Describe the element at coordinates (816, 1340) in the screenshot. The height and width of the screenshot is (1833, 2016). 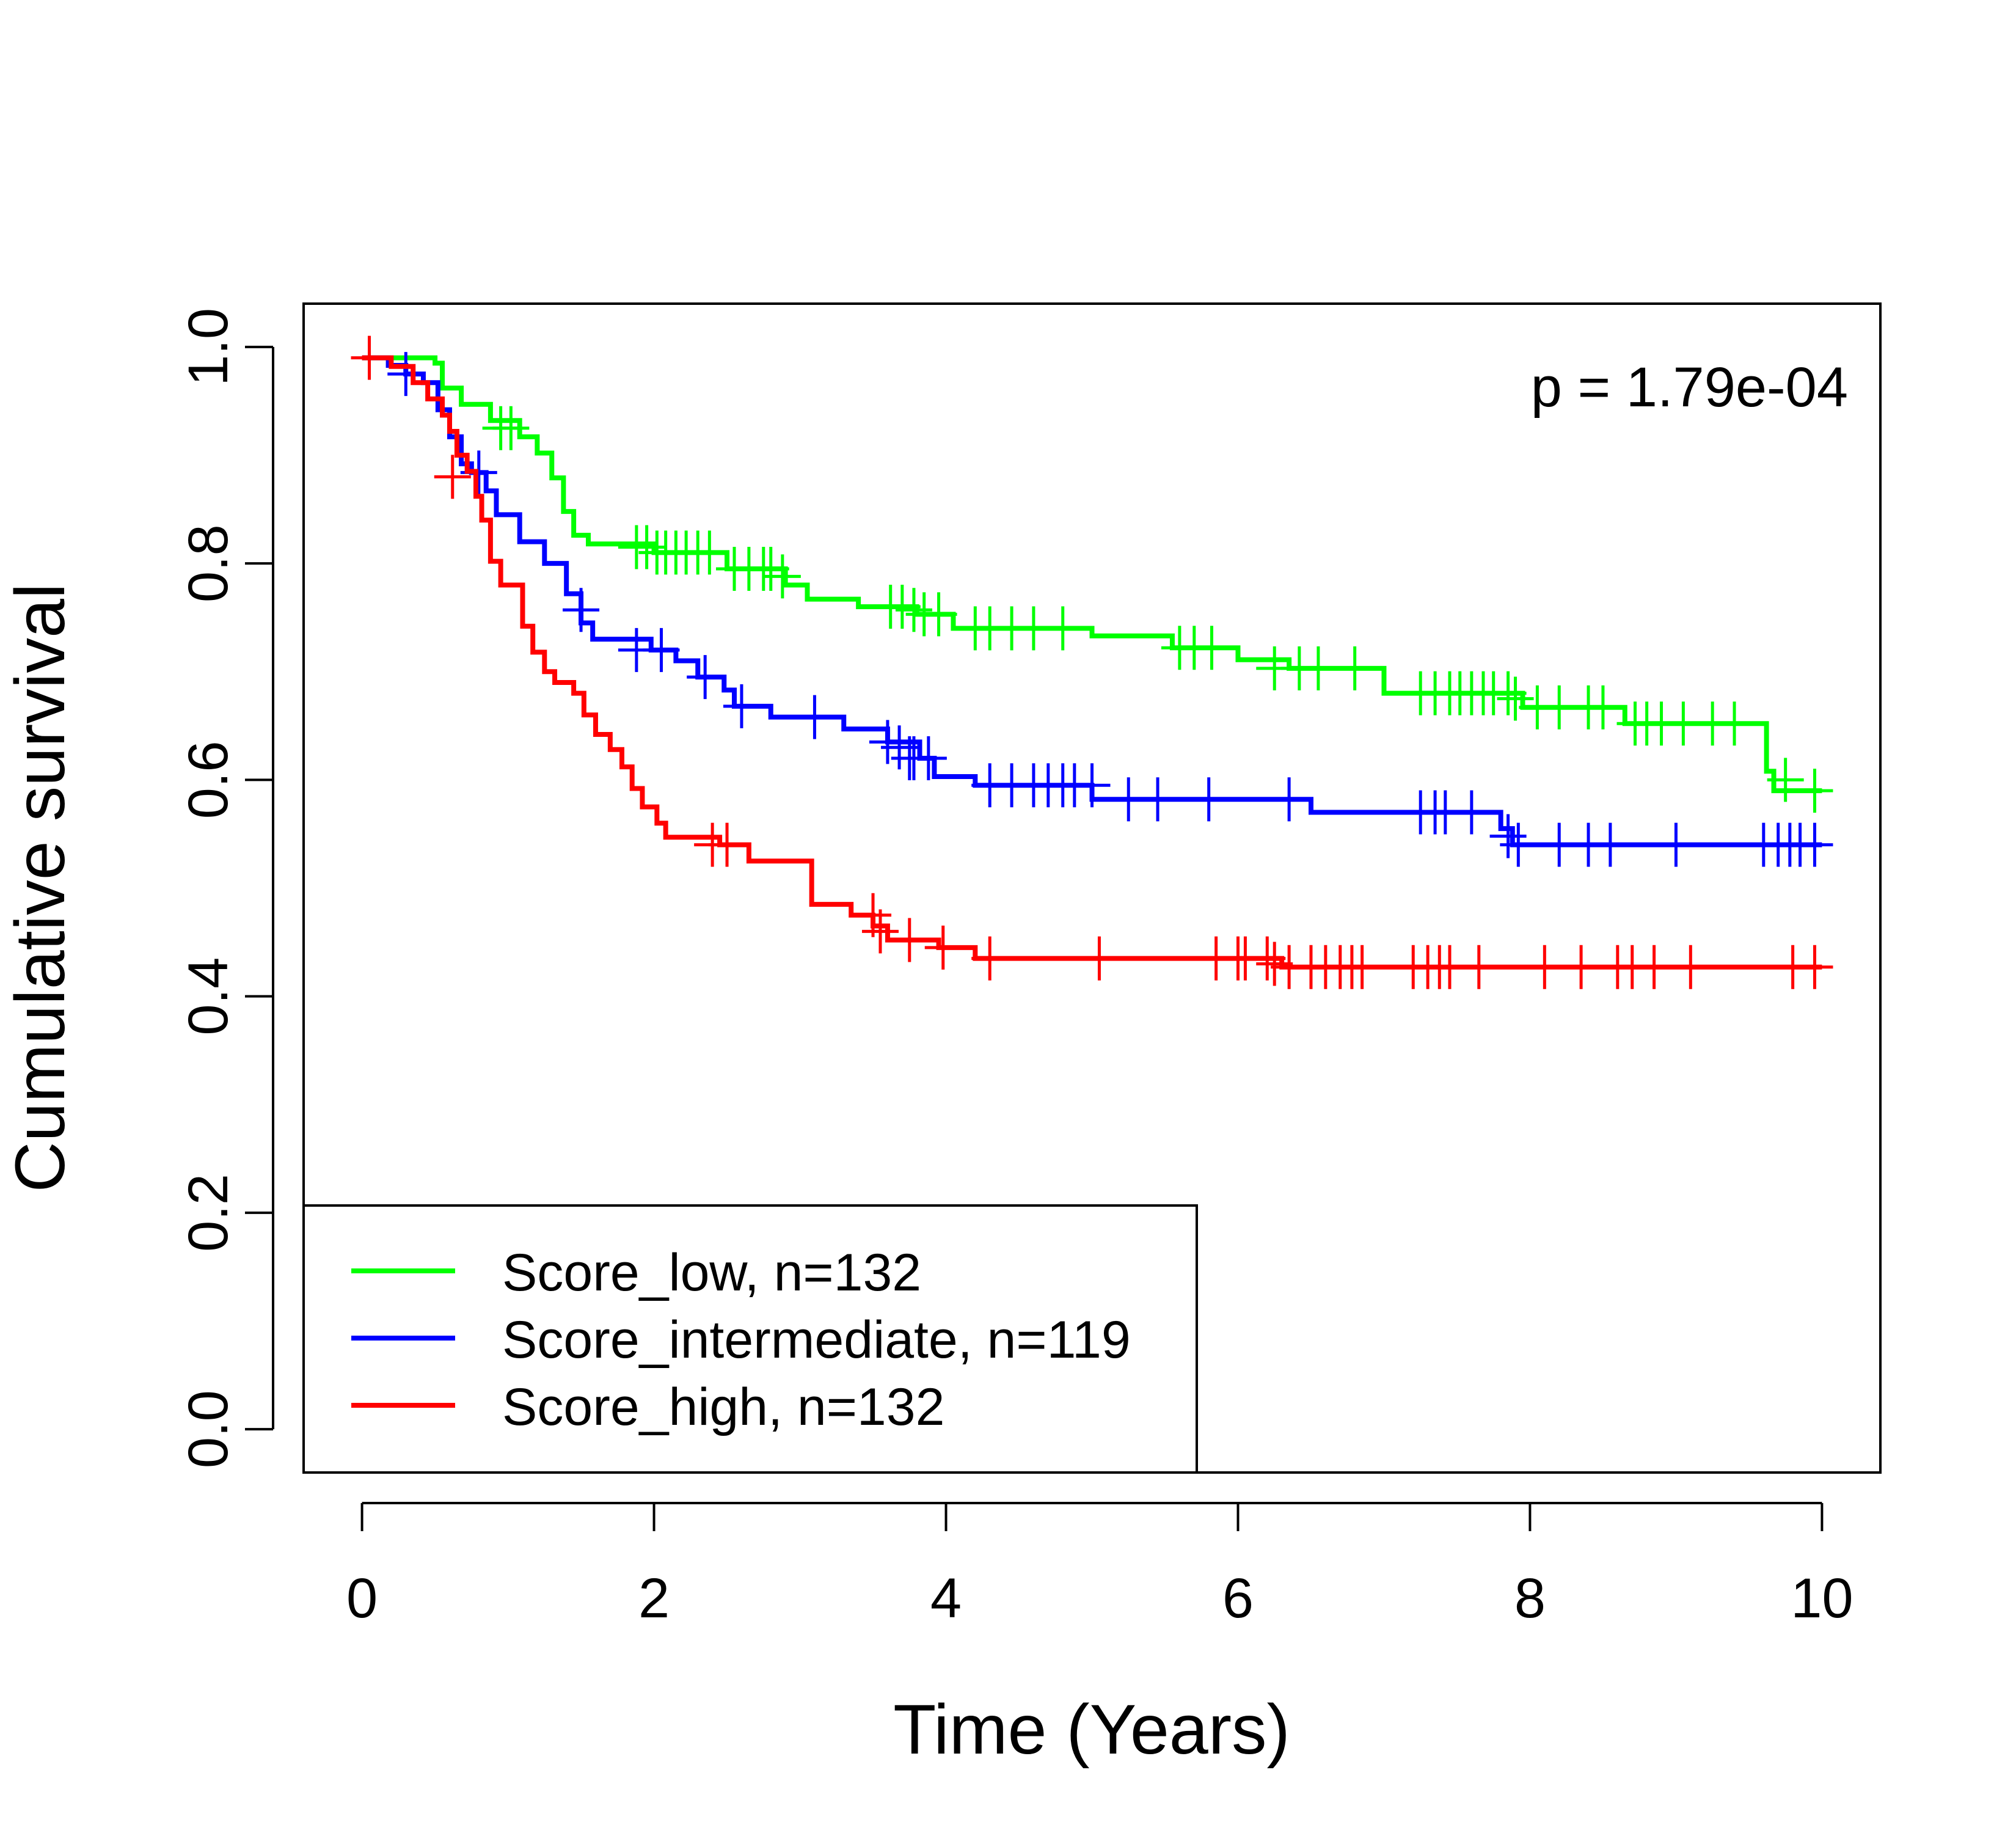
I see `legend-label: Score_intermediate, n=119` at that location.